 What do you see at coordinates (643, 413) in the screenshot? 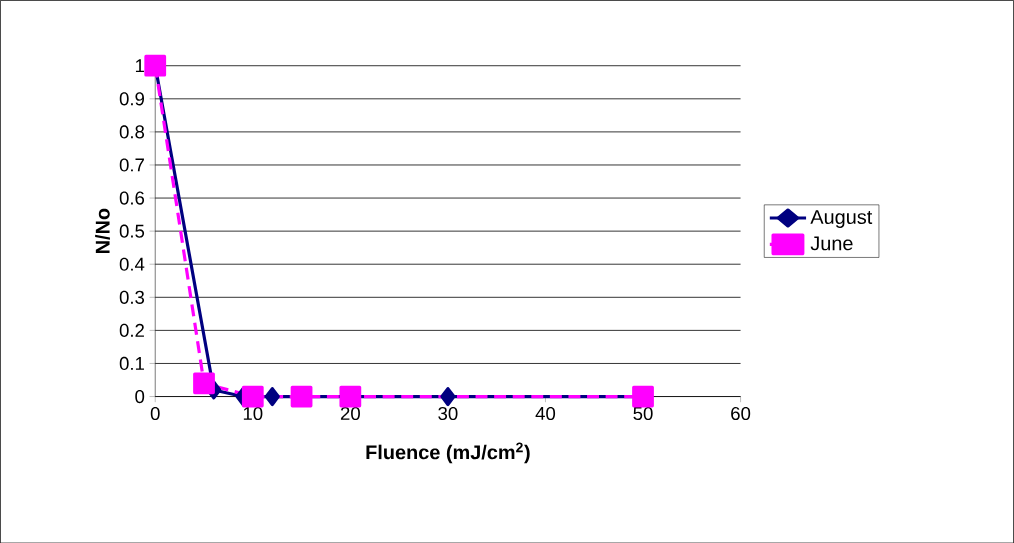
I see `x-tick-label: 50` at bounding box center [643, 413].